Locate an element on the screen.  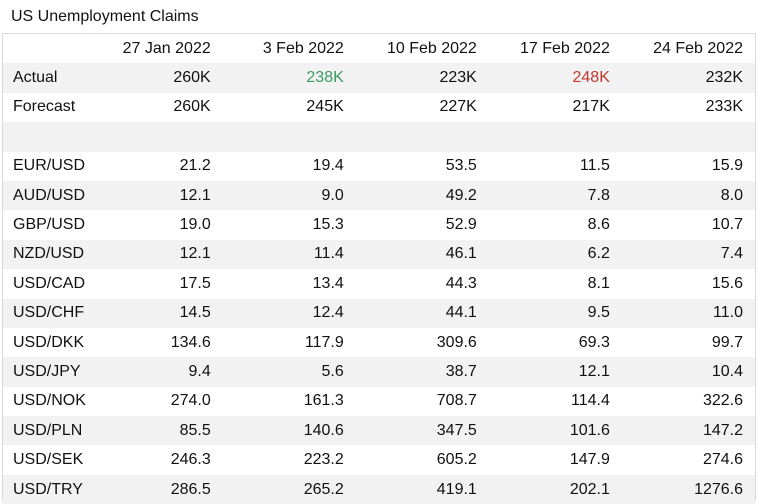
pair-value: 322.6 is located at coordinates (722, 401).